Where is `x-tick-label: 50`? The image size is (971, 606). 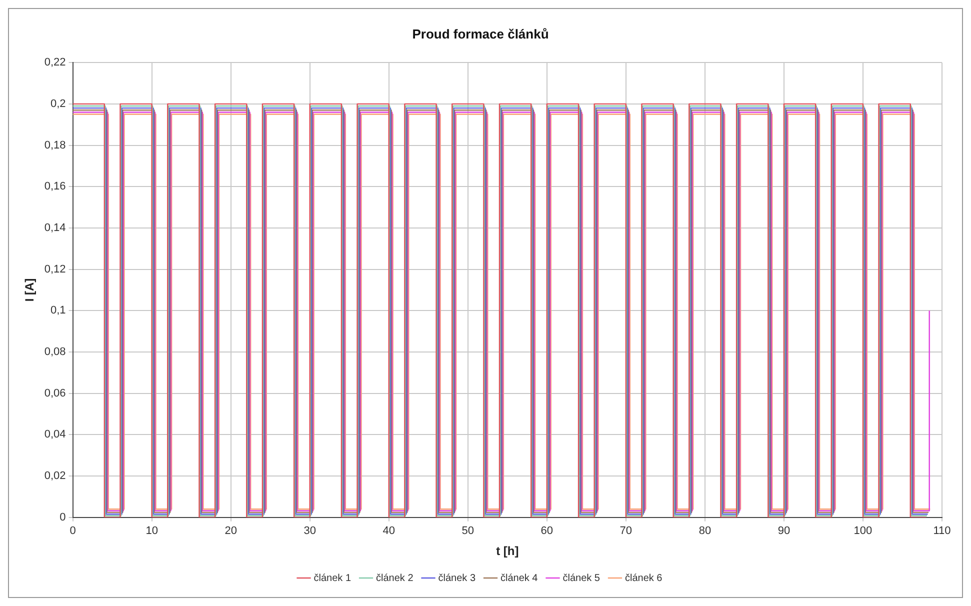 x-tick-label: 50 is located at coordinates (468, 531).